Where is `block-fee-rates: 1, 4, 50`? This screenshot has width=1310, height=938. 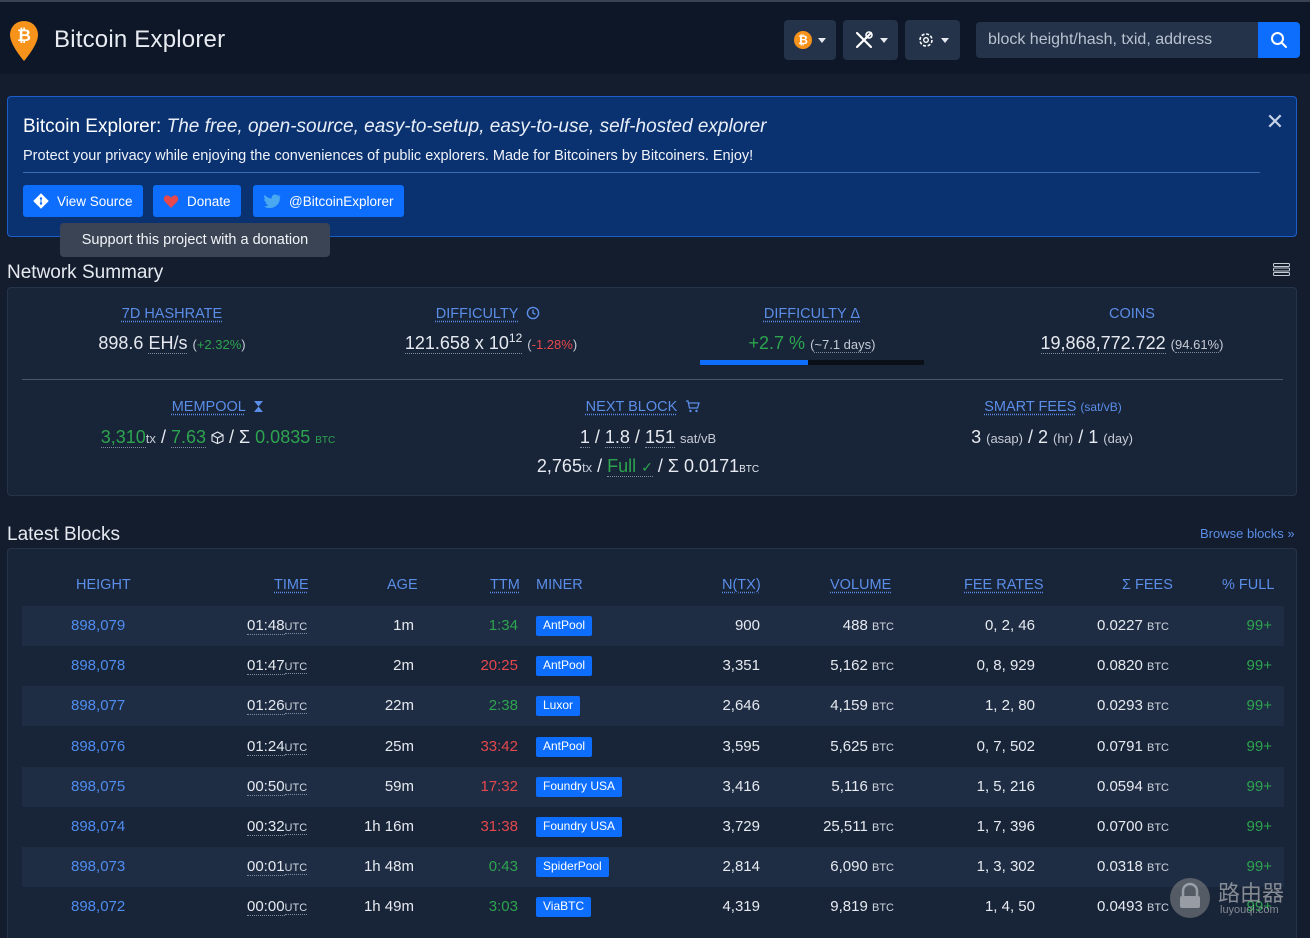 block-fee-rates: 1, 4, 50 is located at coordinates (1009, 907).